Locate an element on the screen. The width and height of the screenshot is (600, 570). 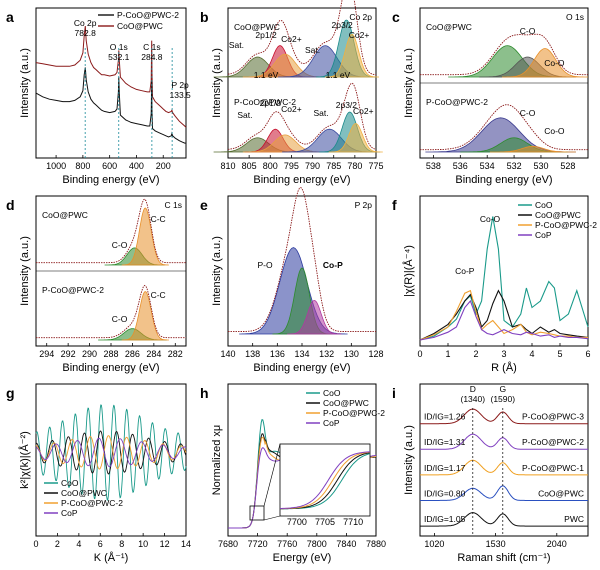
x-tick-label: 528 is located at coordinates (567, 166).